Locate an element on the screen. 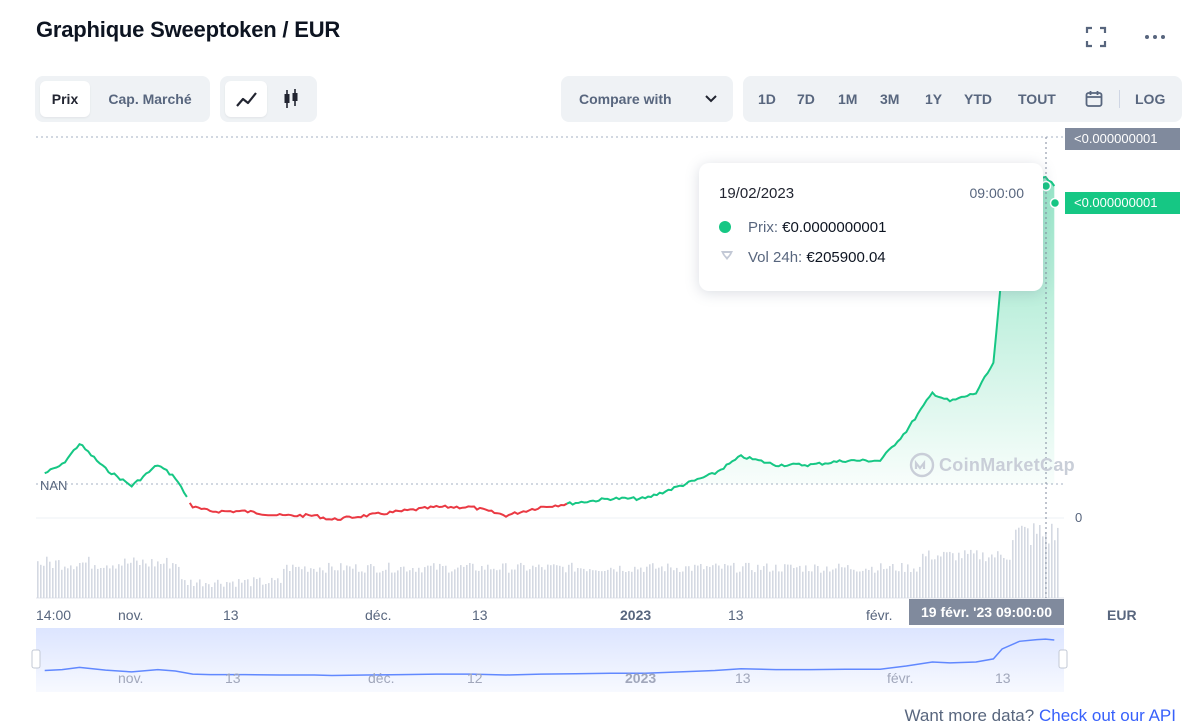 The image size is (1200, 726). range-7d: 7D is located at coordinates (806, 99).